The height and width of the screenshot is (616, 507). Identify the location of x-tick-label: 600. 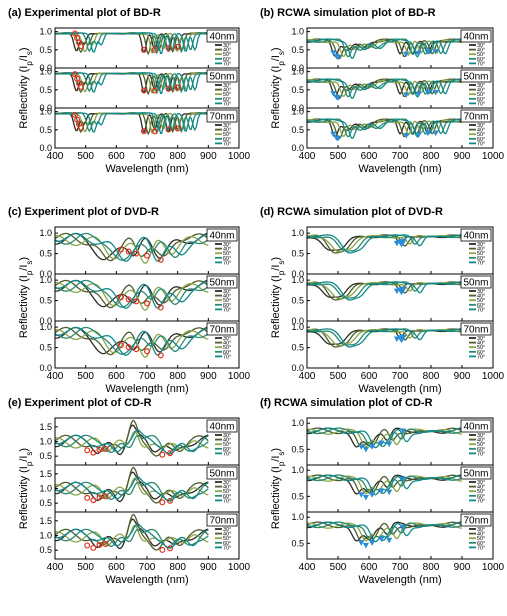
(369, 376).